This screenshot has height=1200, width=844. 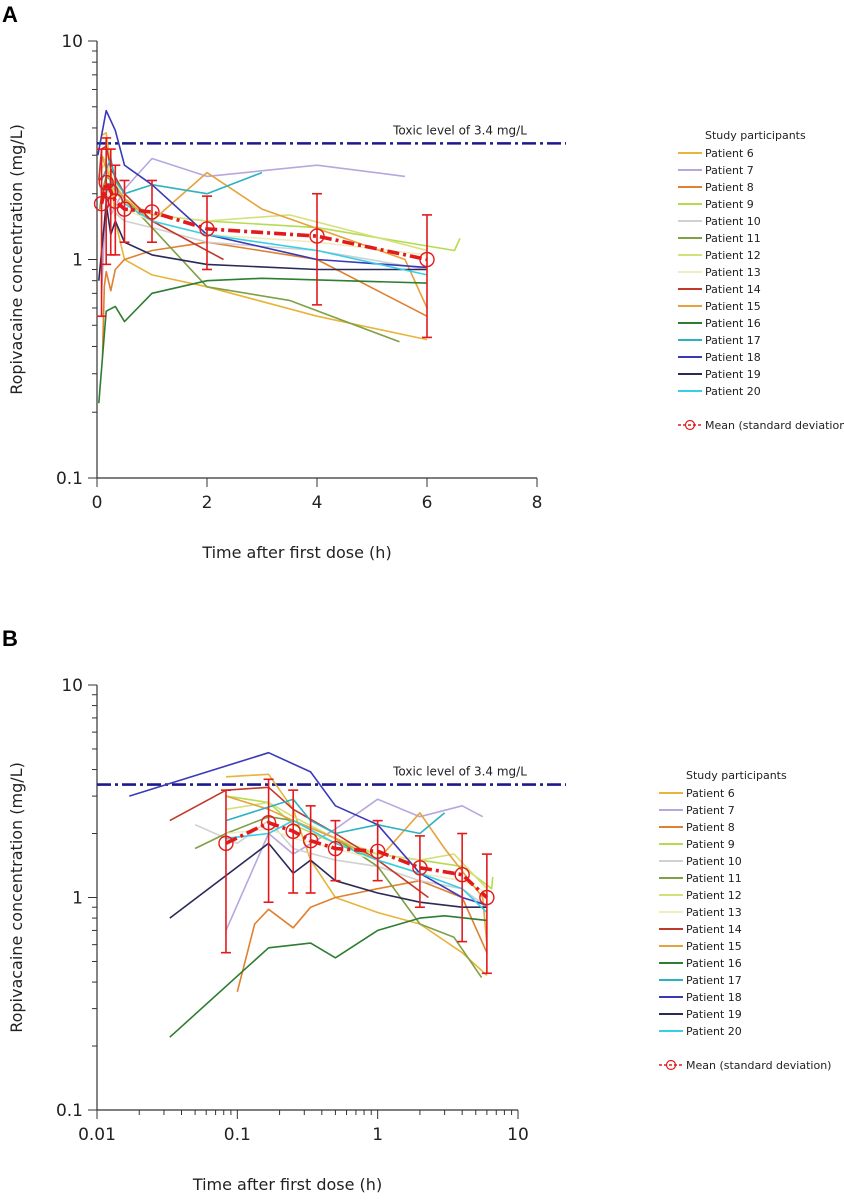 I want to click on x-tick-label: 0, so click(x=97, y=503).